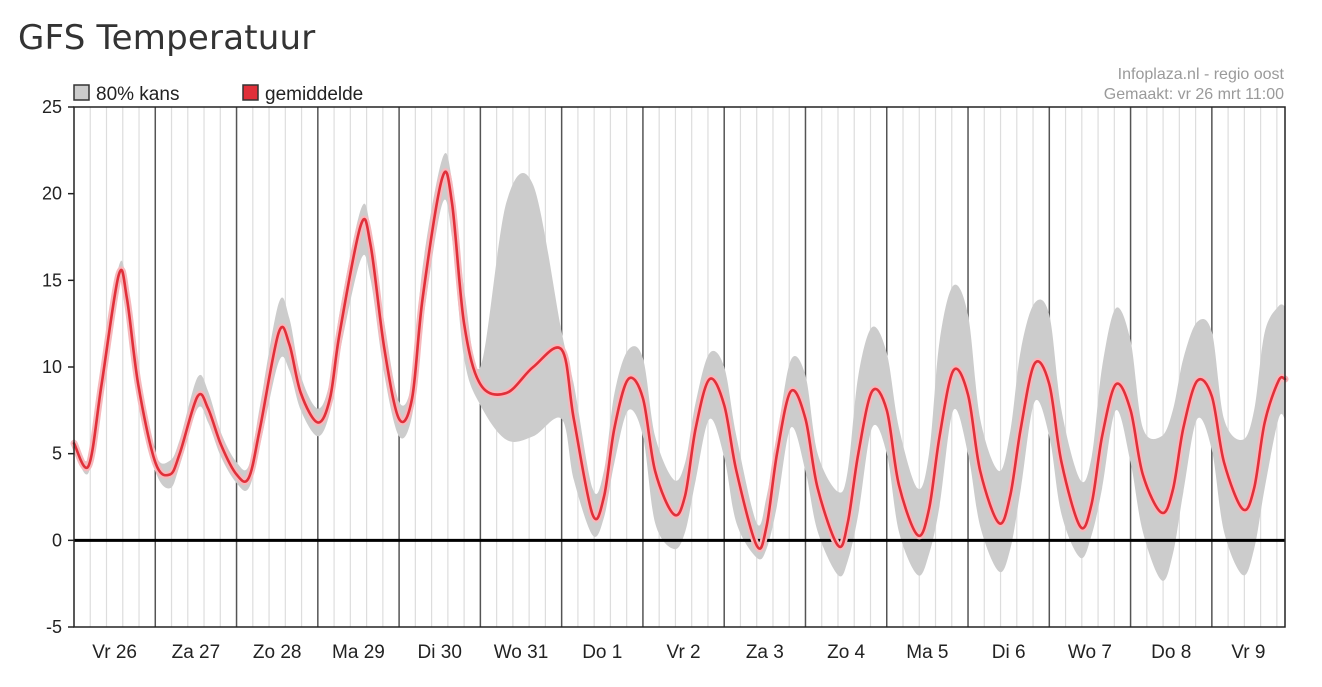 The height and width of the screenshot is (687, 1322). I want to click on source-line: Infoplaza.nl - regio oost, so click(1201, 74).